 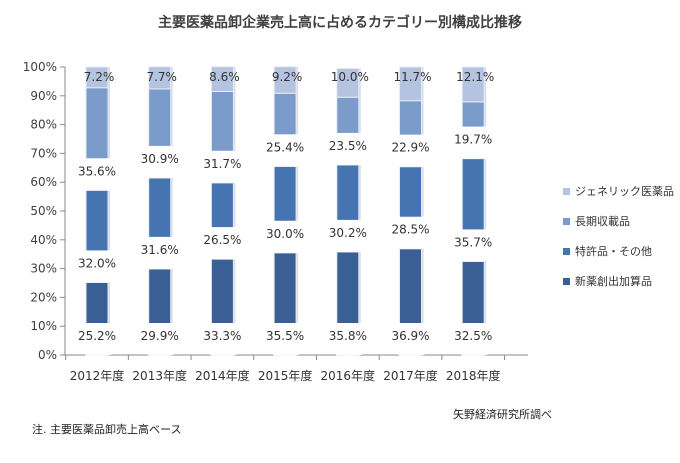 What do you see at coordinates (97, 263) in the screenshot?
I see `data-label: 32.0%` at bounding box center [97, 263].